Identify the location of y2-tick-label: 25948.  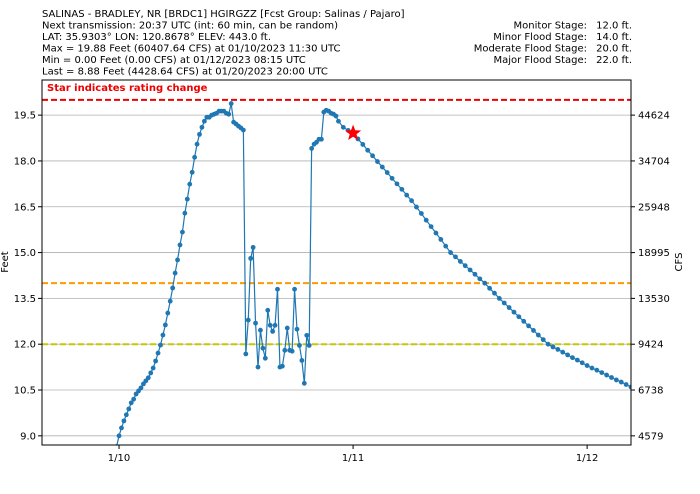
(654, 207).